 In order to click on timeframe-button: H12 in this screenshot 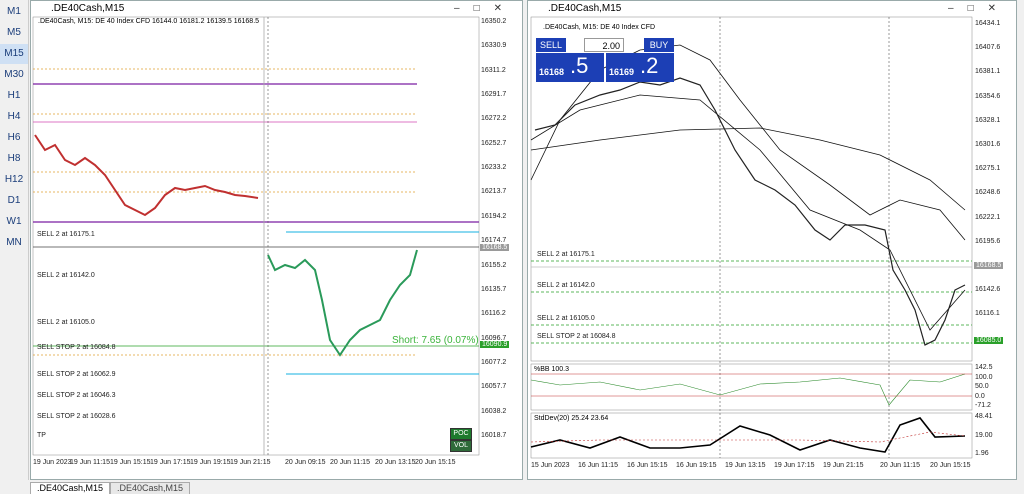, I will do `click(14, 179)`.